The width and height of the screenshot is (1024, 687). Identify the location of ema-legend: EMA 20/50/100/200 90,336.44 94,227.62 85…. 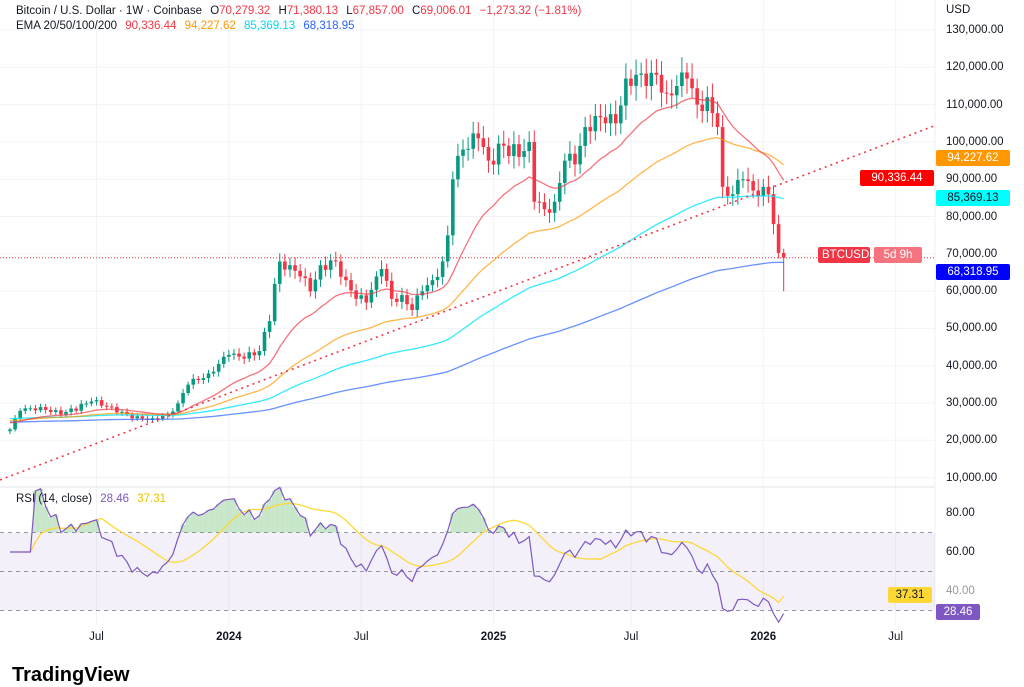
(188, 26).